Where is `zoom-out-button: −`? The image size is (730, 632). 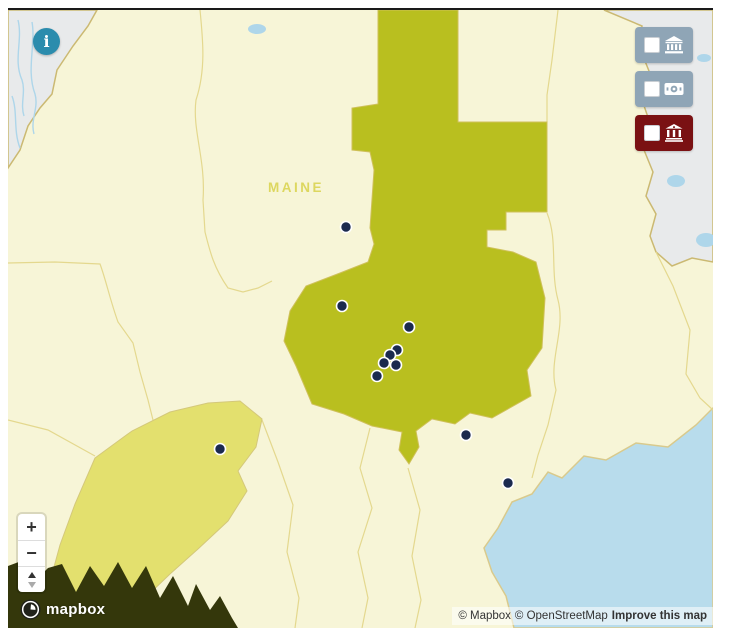 zoom-out-button: − is located at coordinates (31, 553).